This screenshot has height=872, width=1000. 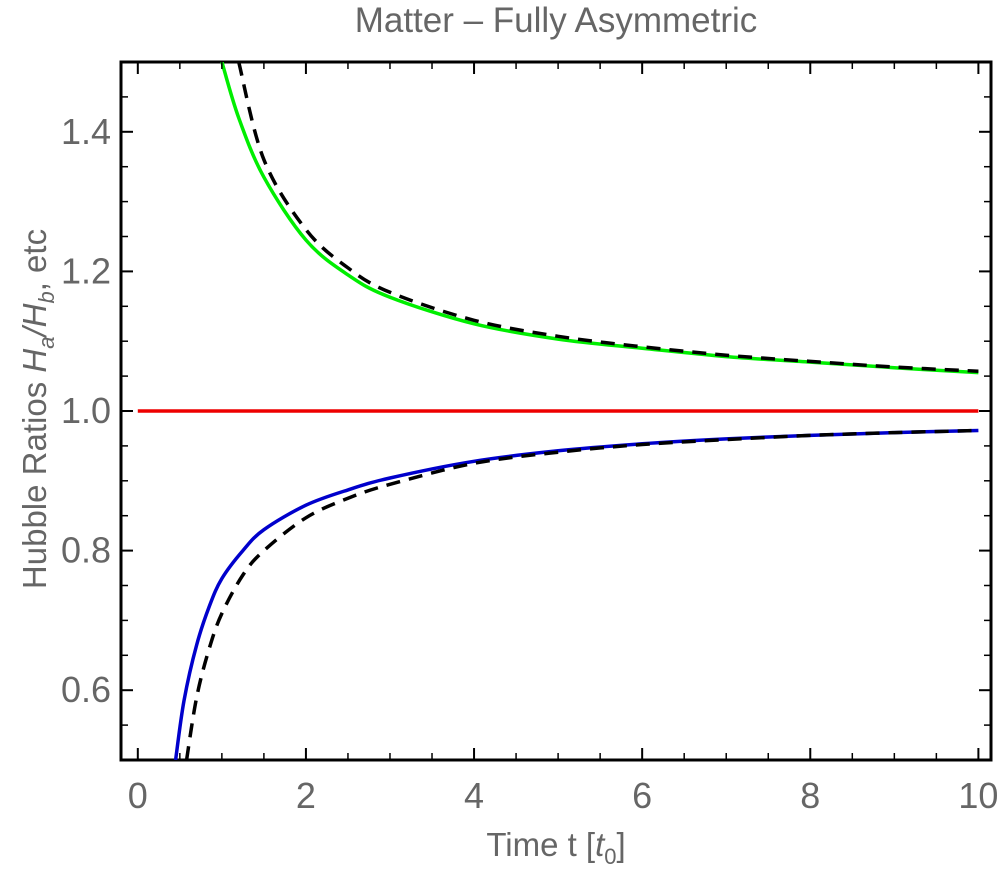 I want to click on y-tick-label: 0.8, so click(x=86, y=550).